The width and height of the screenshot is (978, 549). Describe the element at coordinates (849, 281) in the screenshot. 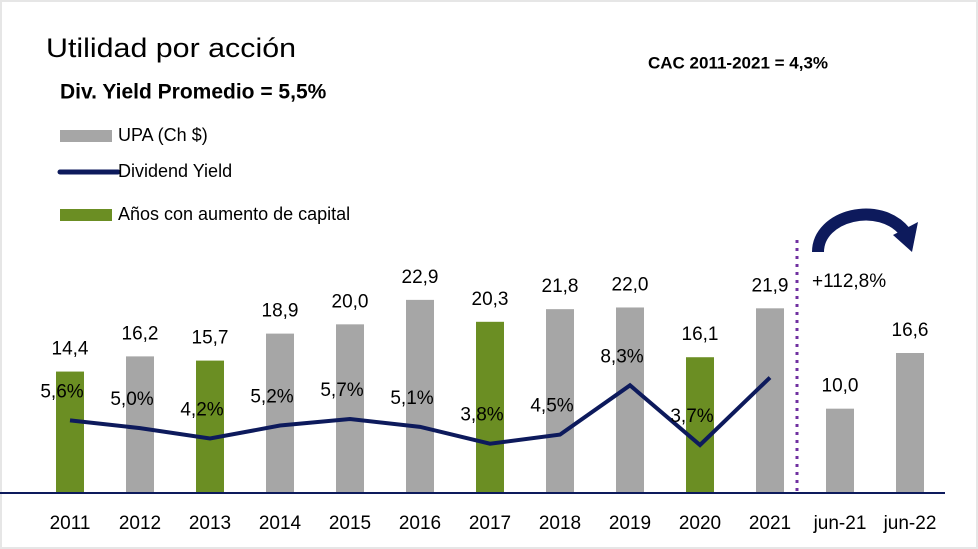

I see `annotation: +112,8%` at that location.